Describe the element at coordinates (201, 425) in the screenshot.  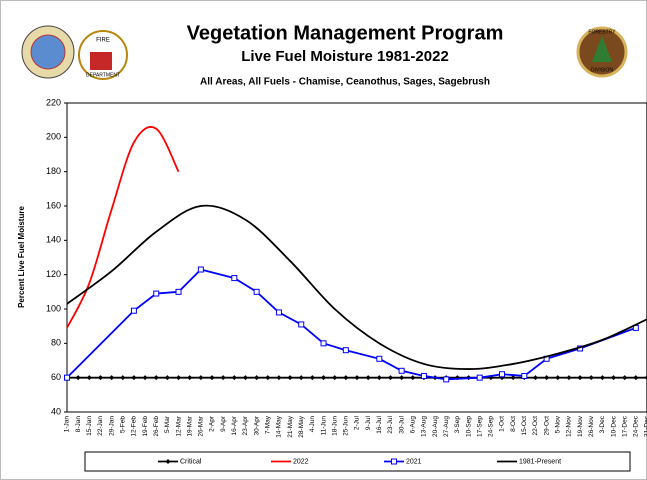
I see `x-tick-label: 26-Mar` at that location.